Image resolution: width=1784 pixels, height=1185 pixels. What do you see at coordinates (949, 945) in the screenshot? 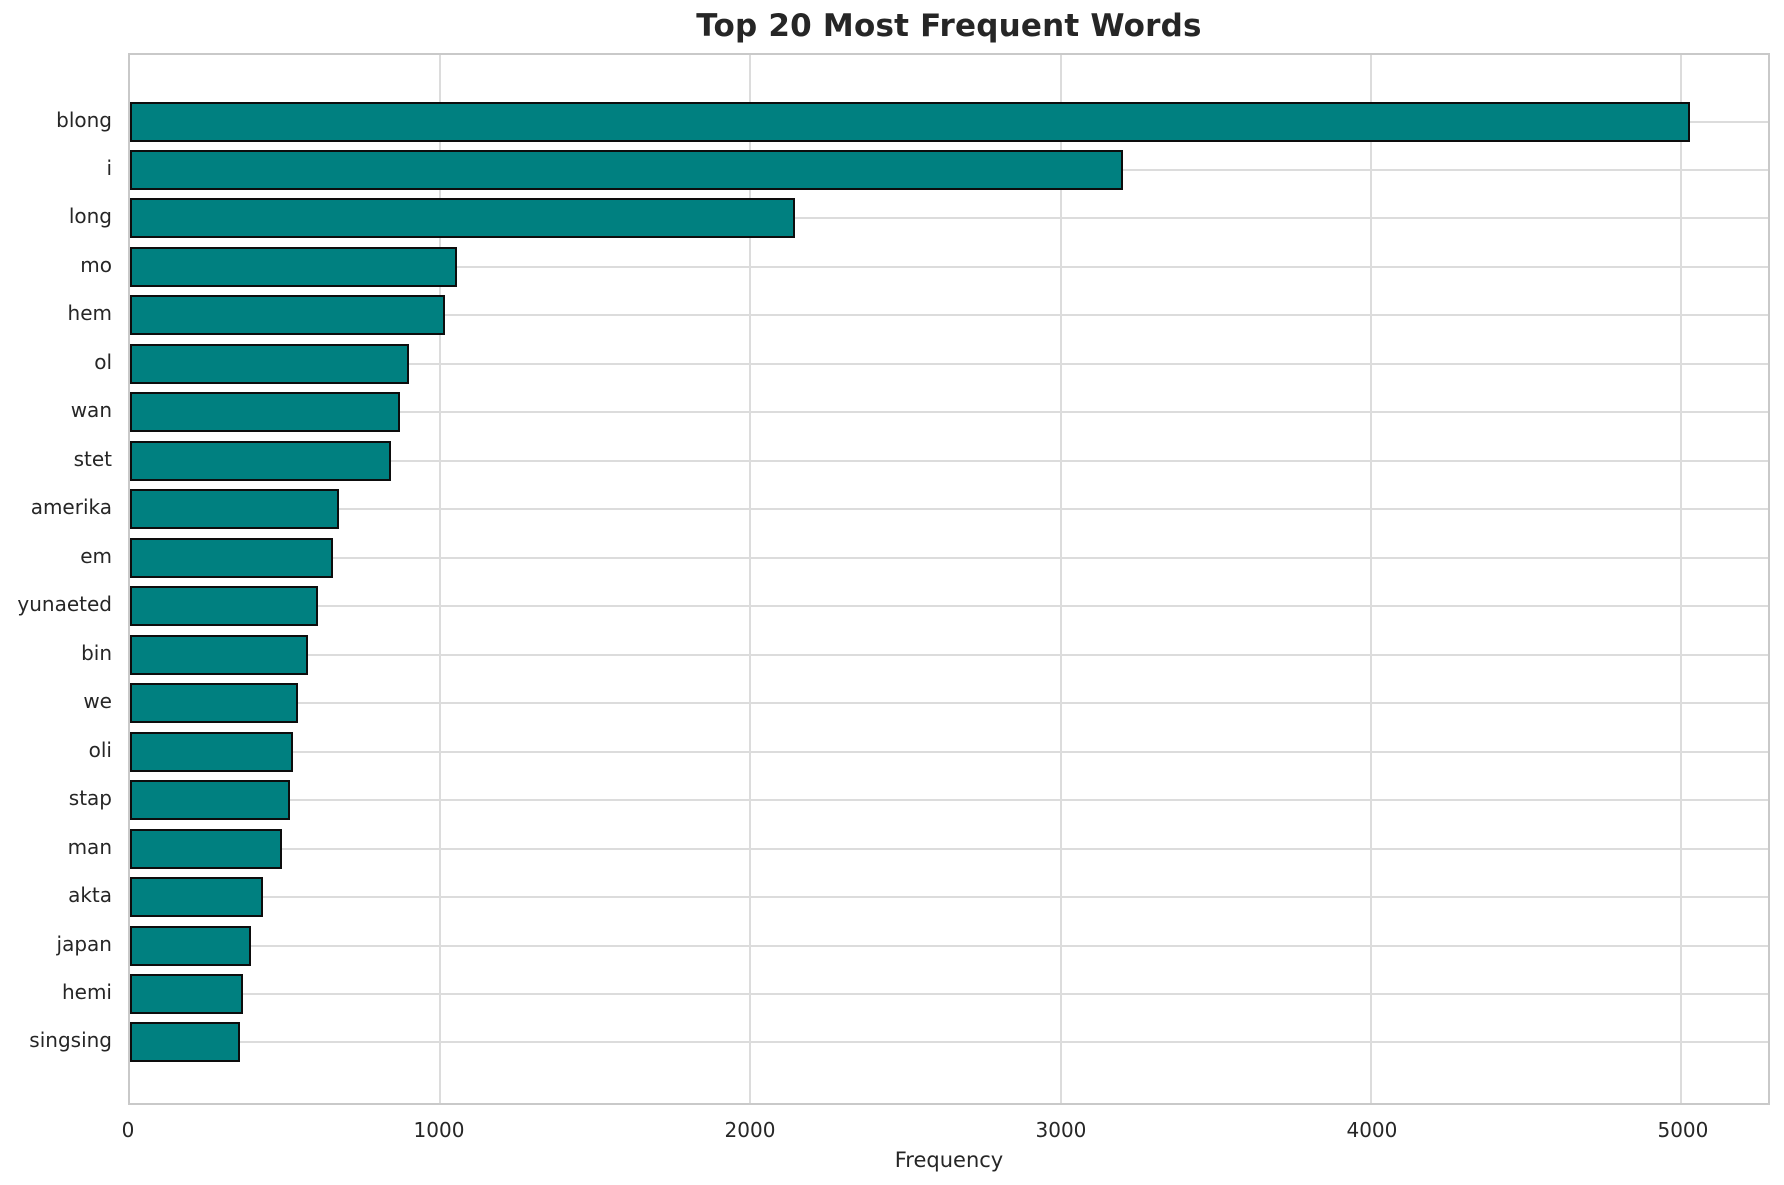
I see `gridline-horizontal-japan` at bounding box center [949, 945].